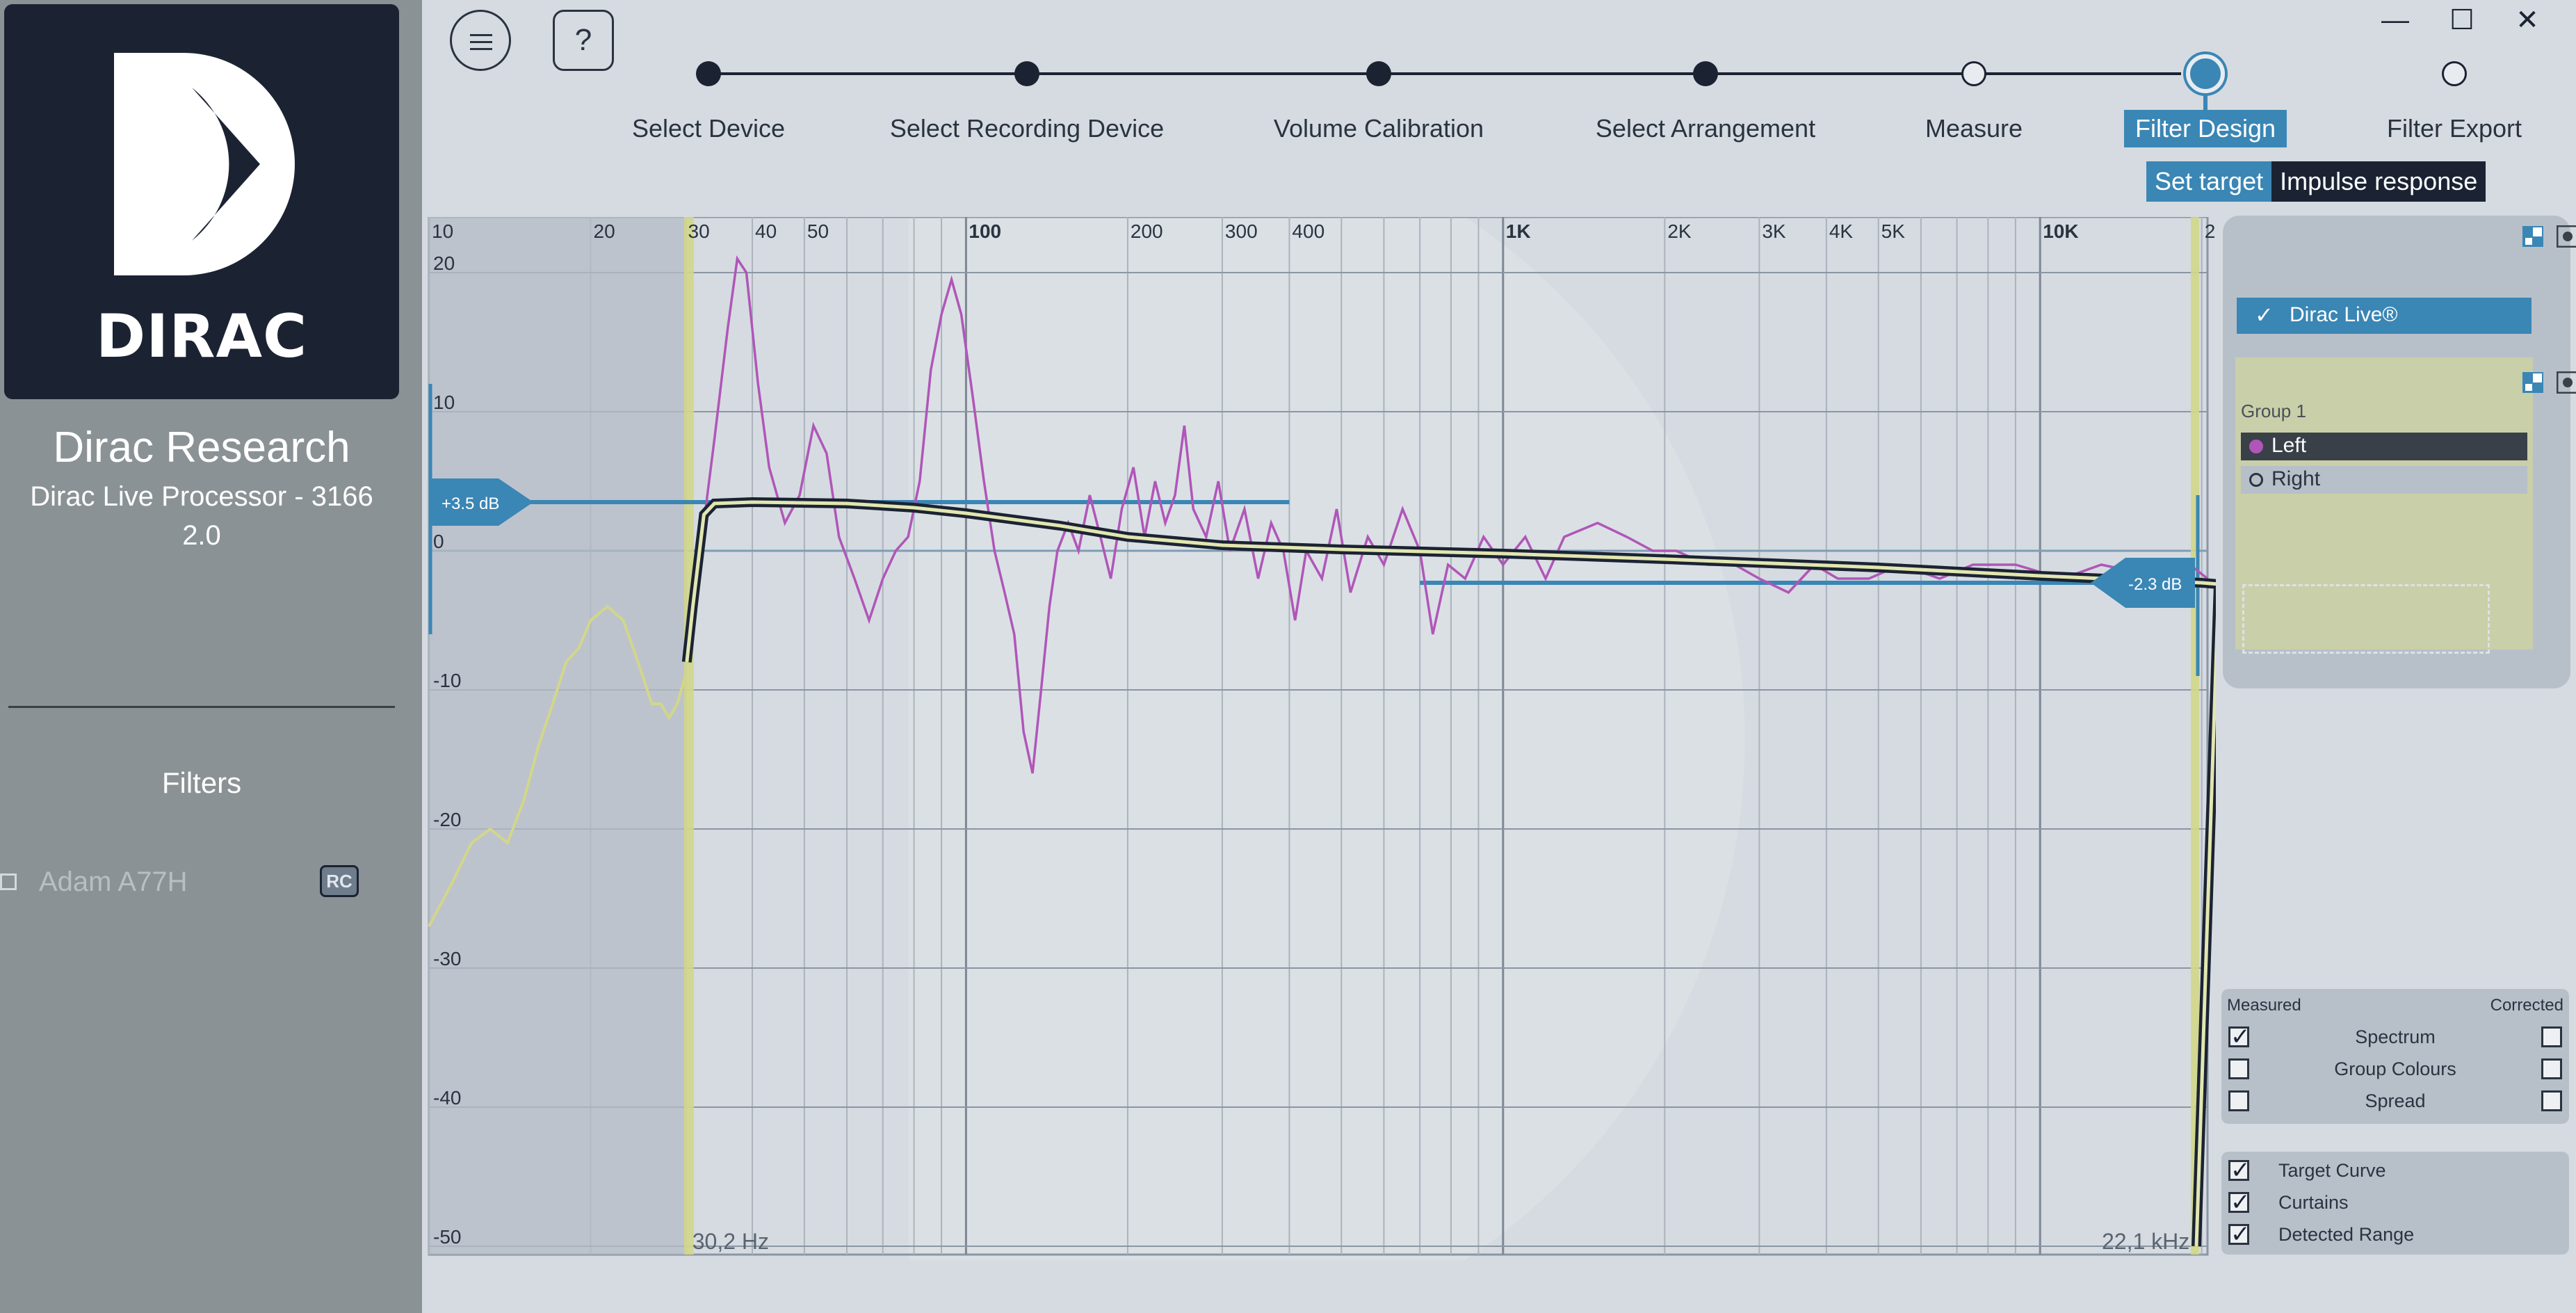  Describe the element at coordinates (444, 402) in the screenshot. I see `y-tick-label: 10` at that location.